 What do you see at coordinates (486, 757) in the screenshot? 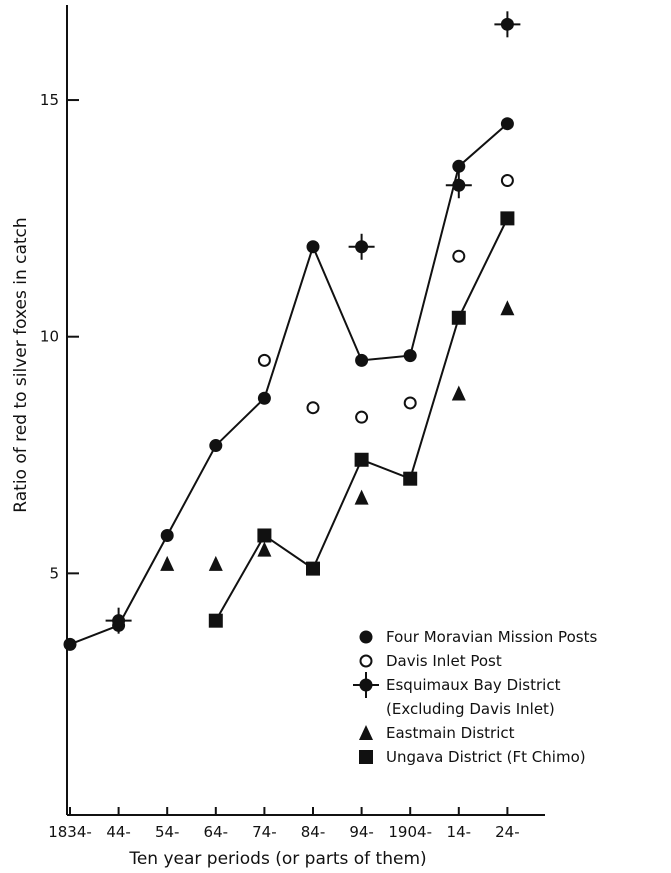
I see `legend-label: Ungava District (Ft Chimo)` at bounding box center [486, 757].